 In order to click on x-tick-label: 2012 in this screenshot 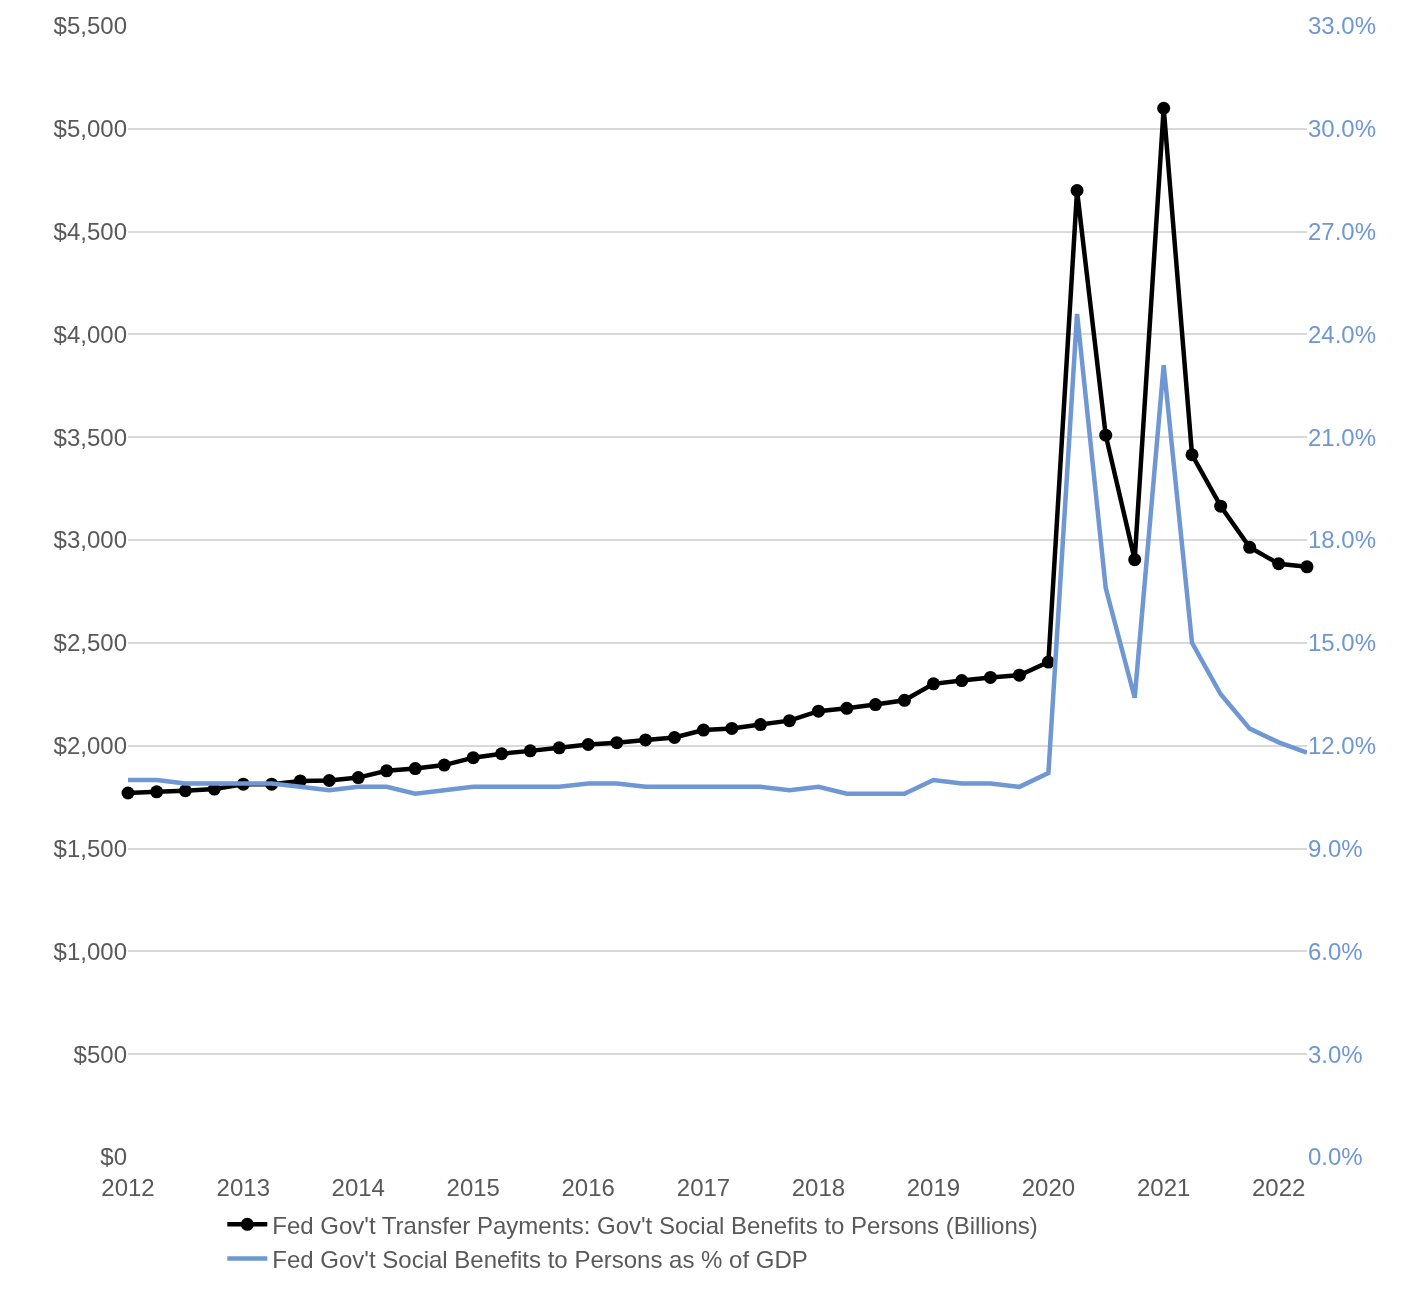, I will do `click(128, 1187)`.